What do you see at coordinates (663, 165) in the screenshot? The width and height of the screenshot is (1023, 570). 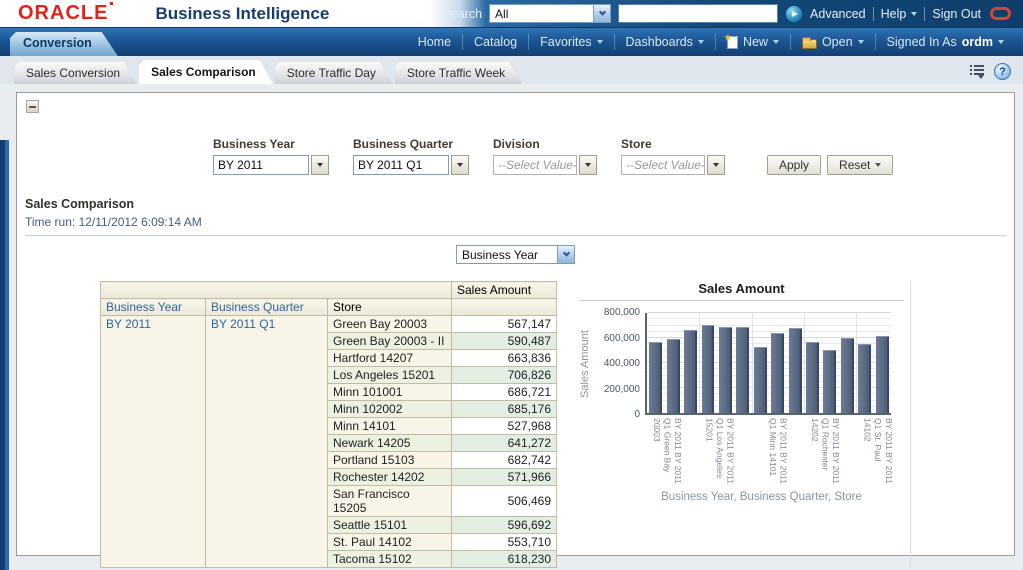 I see `store-input: --Select Value--` at bounding box center [663, 165].